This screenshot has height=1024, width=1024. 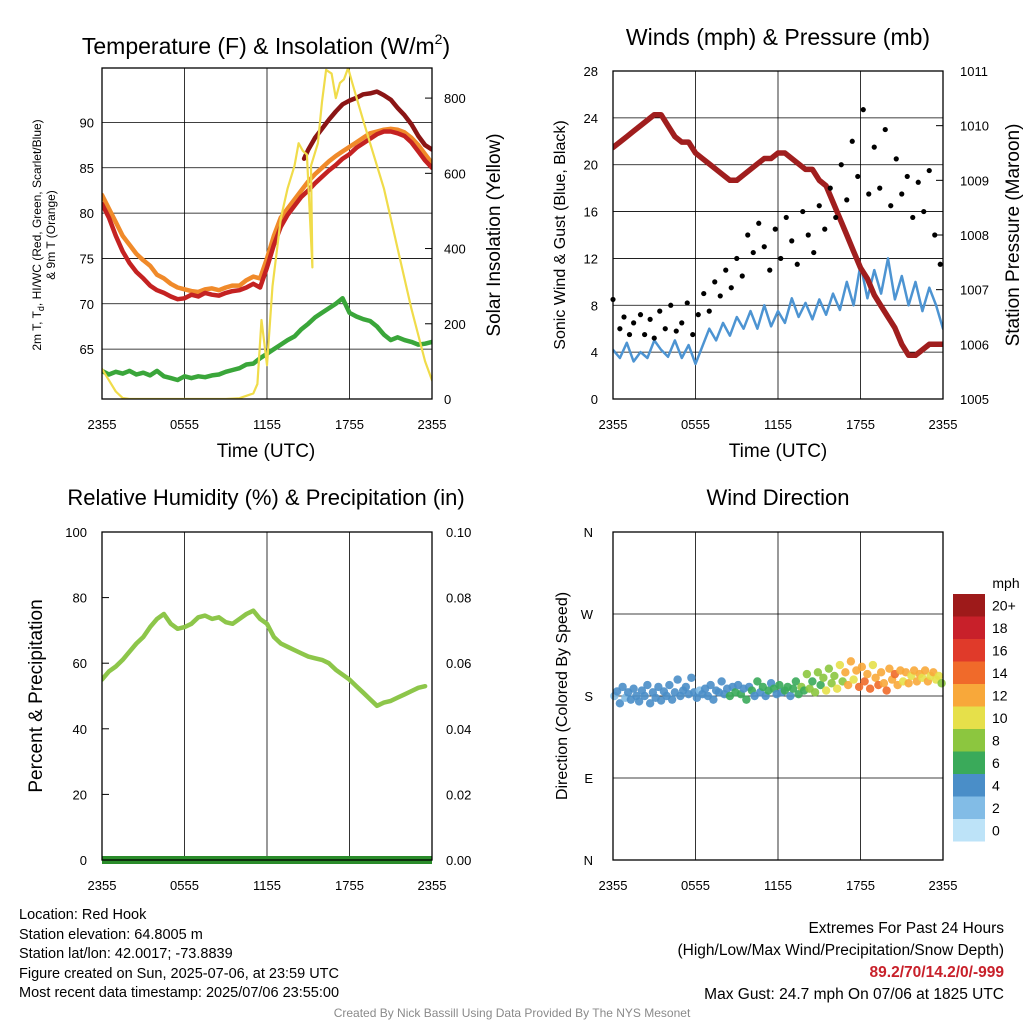 What do you see at coordinates (588, 696) in the screenshot?
I see `panel4-ytick-label: S` at bounding box center [588, 696].